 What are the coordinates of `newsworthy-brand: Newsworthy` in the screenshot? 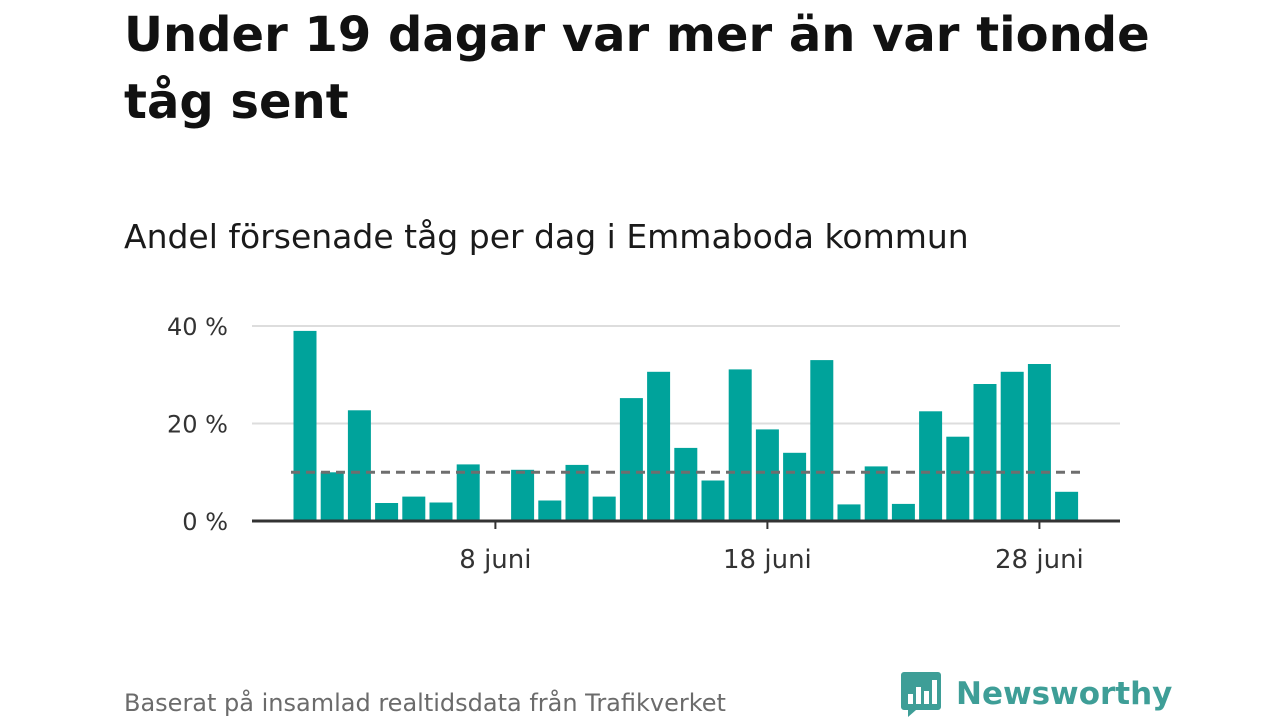 It's located at (1036, 694).